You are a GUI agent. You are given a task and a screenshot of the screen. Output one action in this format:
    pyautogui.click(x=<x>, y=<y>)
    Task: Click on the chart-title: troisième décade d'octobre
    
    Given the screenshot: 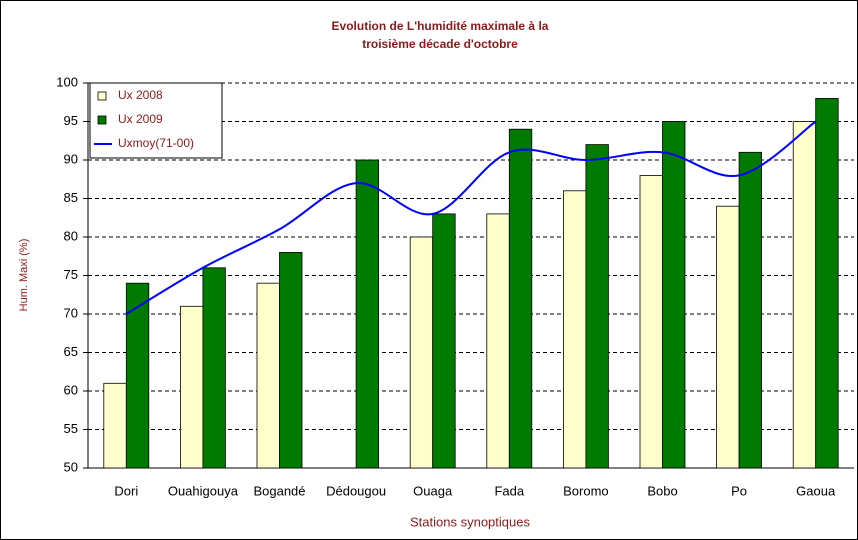 What is the action you would take?
    pyautogui.click(x=440, y=44)
    